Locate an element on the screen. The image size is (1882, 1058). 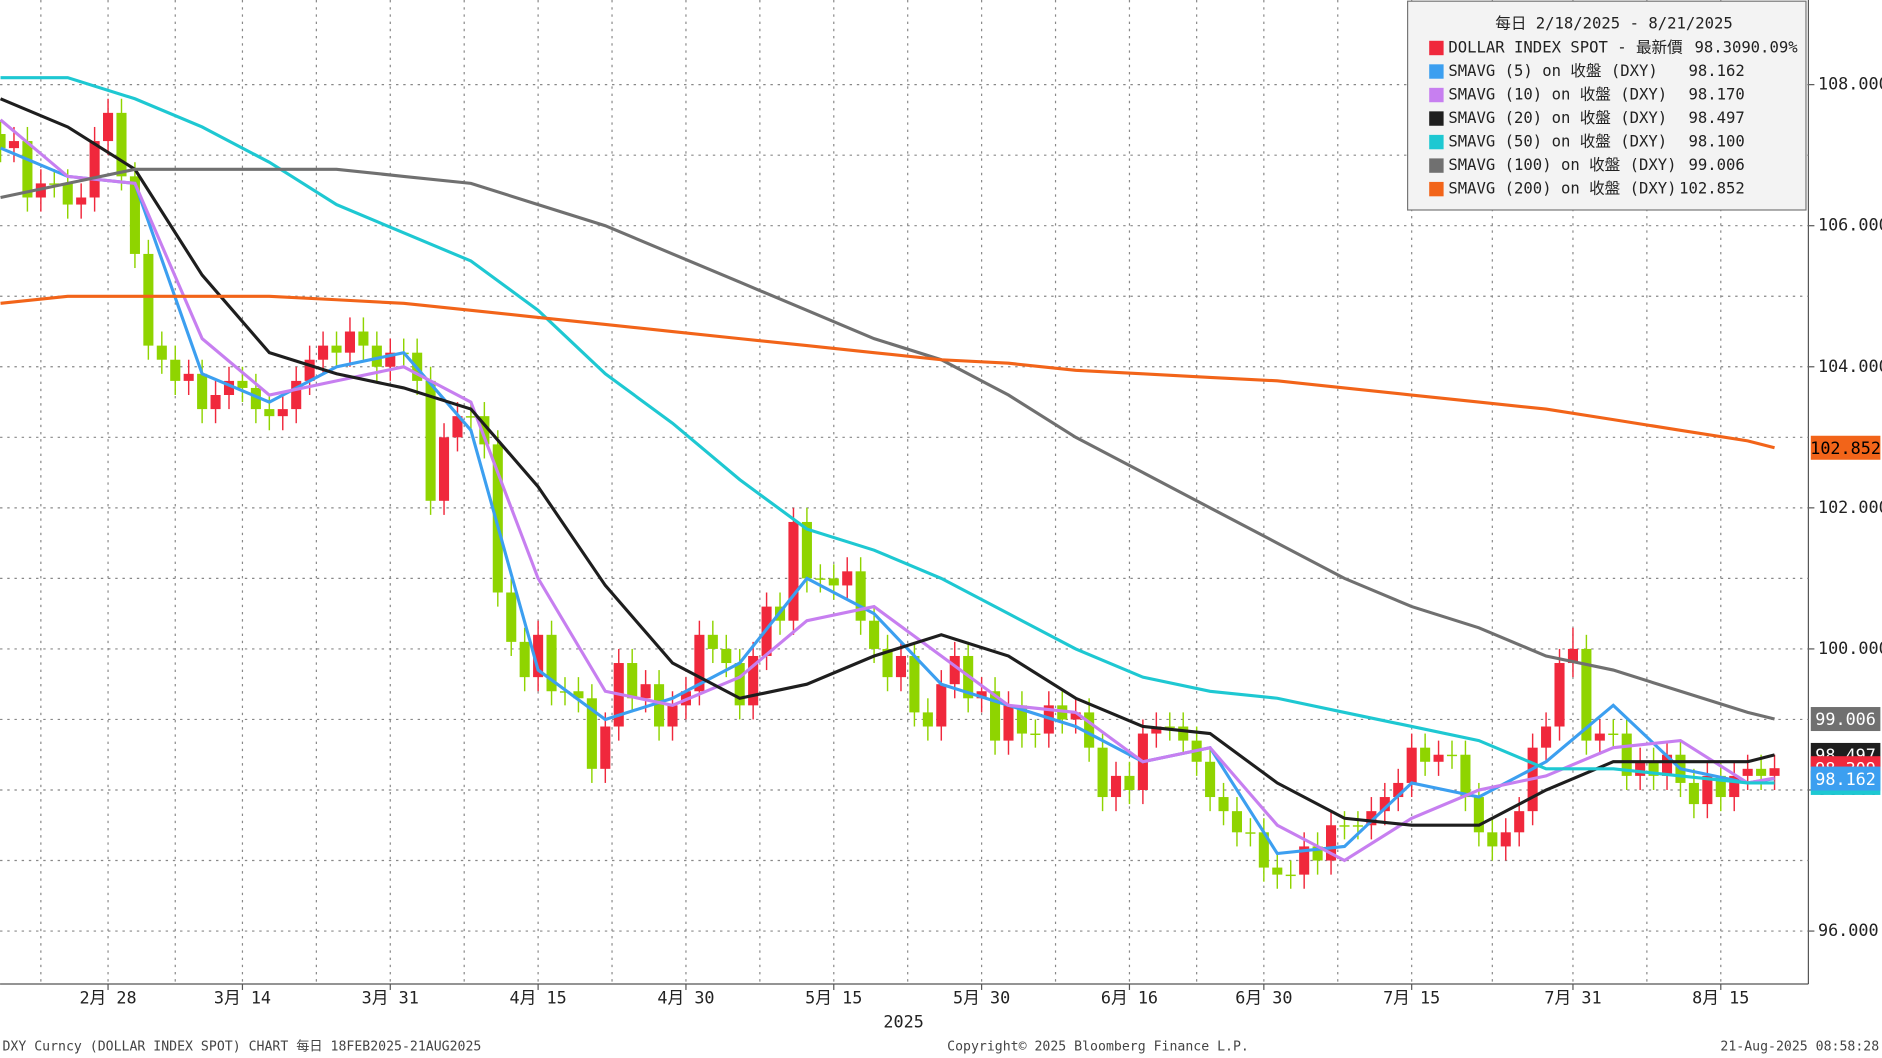
x-tick-label: 8月 15 is located at coordinates (1720, 997).